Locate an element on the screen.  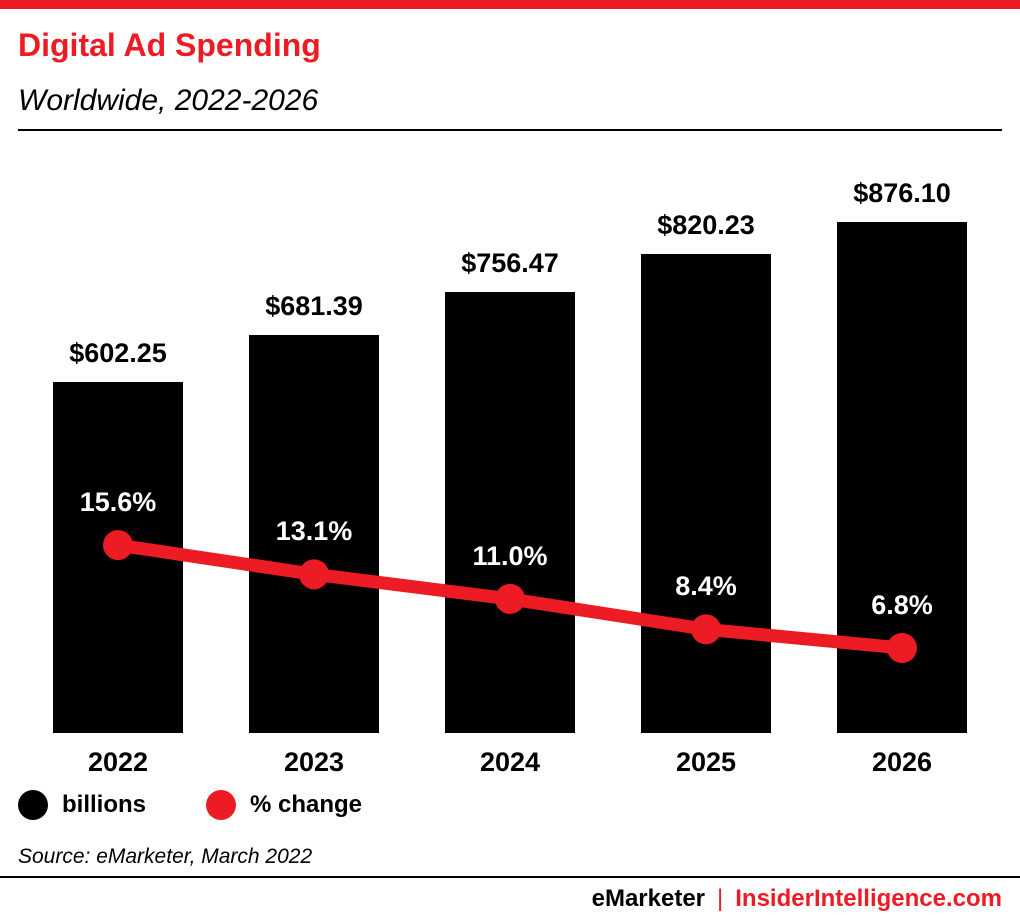
page-subtitle: Worldwide, 2022-2026 is located at coordinates (168, 100).